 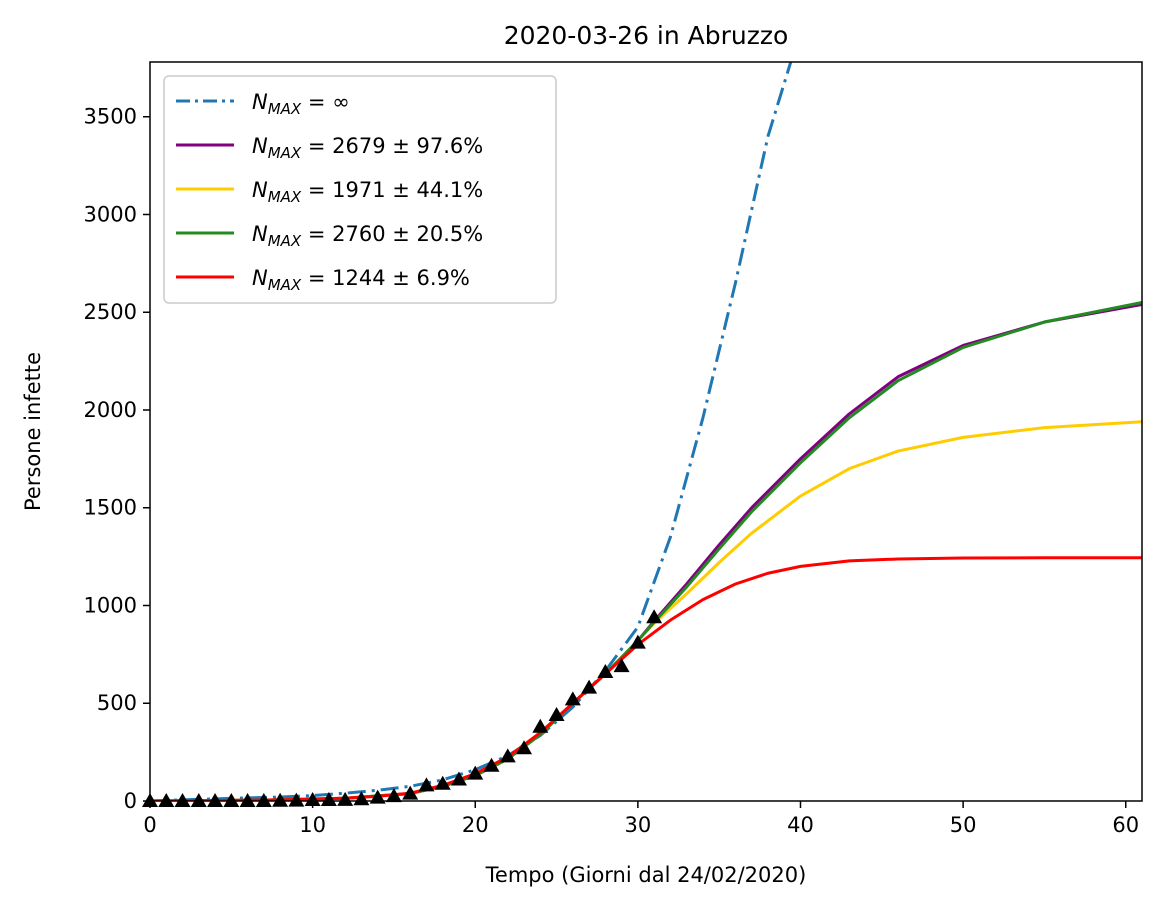 I want to click on x-tick-label: 30, so click(x=638, y=825).